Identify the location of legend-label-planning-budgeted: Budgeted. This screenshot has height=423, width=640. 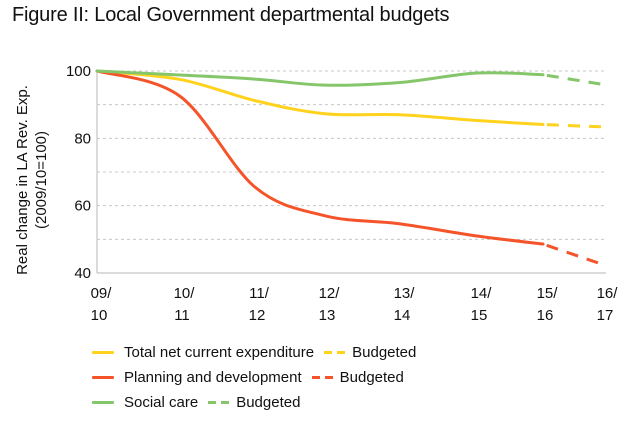
(371, 377).